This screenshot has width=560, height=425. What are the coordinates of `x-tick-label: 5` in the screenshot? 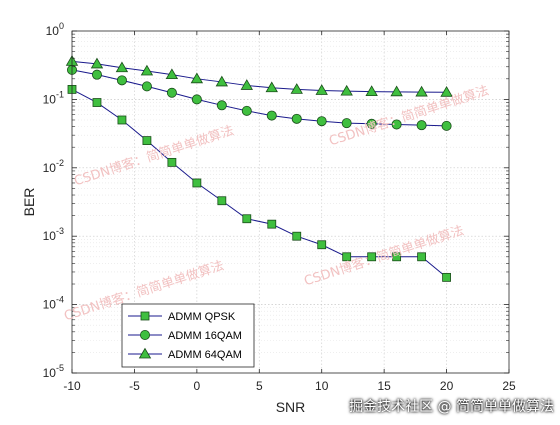 It's located at (259, 386).